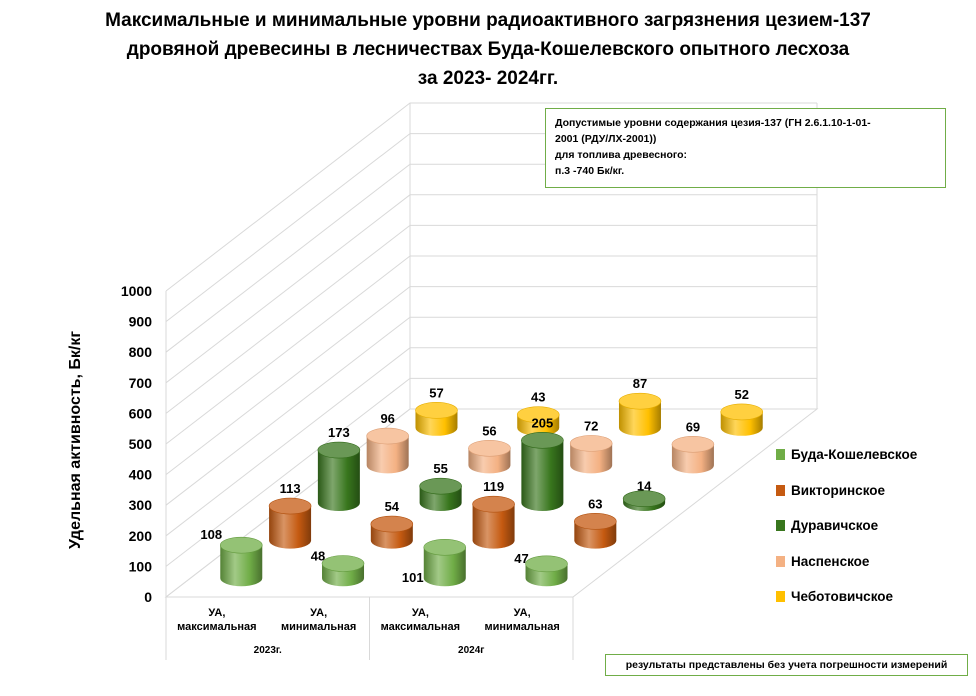  I want to click on title-line-3: за 2023- 2024гг., so click(488, 78).